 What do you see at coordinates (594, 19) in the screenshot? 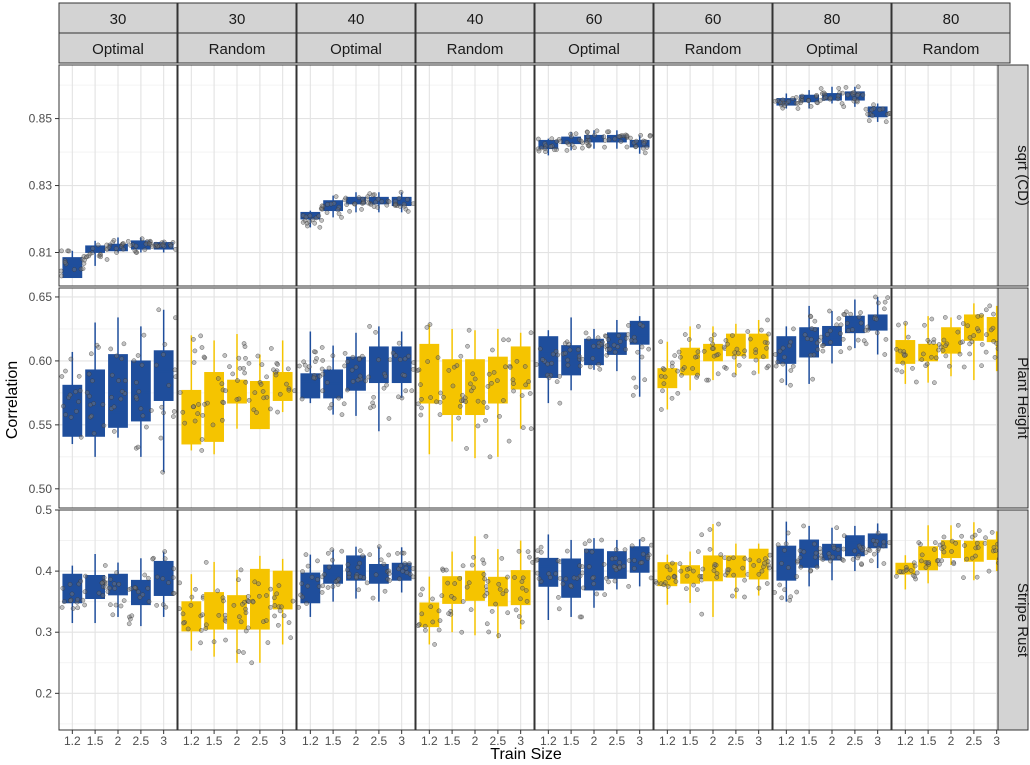
I see `strip-top-label: 60` at bounding box center [594, 19].